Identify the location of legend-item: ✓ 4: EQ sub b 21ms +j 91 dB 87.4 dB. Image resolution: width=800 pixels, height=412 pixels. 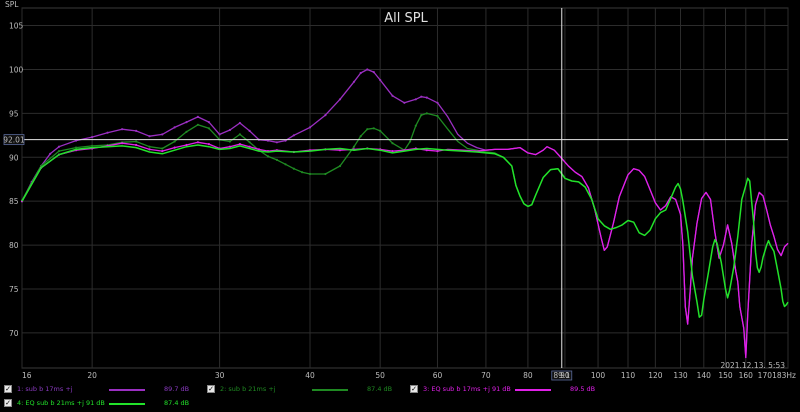
(105, 404).